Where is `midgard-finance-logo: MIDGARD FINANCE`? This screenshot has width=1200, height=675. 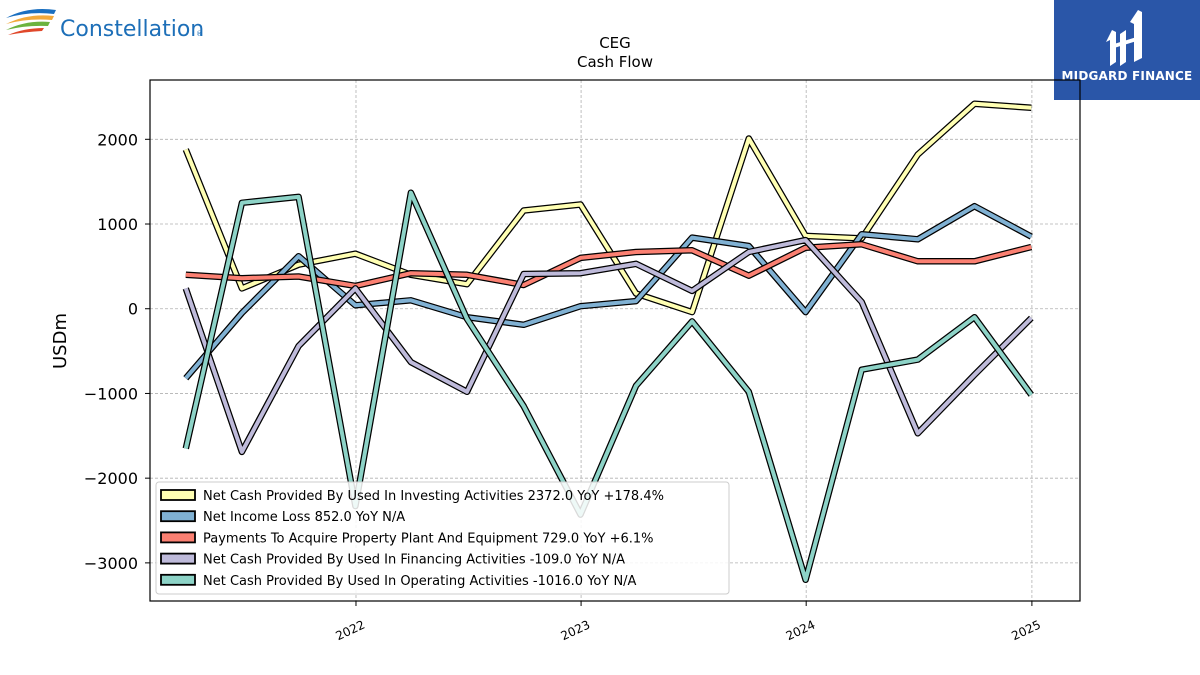 midgard-finance-logo: MIDGARD FINANCE is located at coordinates (1127, 50).